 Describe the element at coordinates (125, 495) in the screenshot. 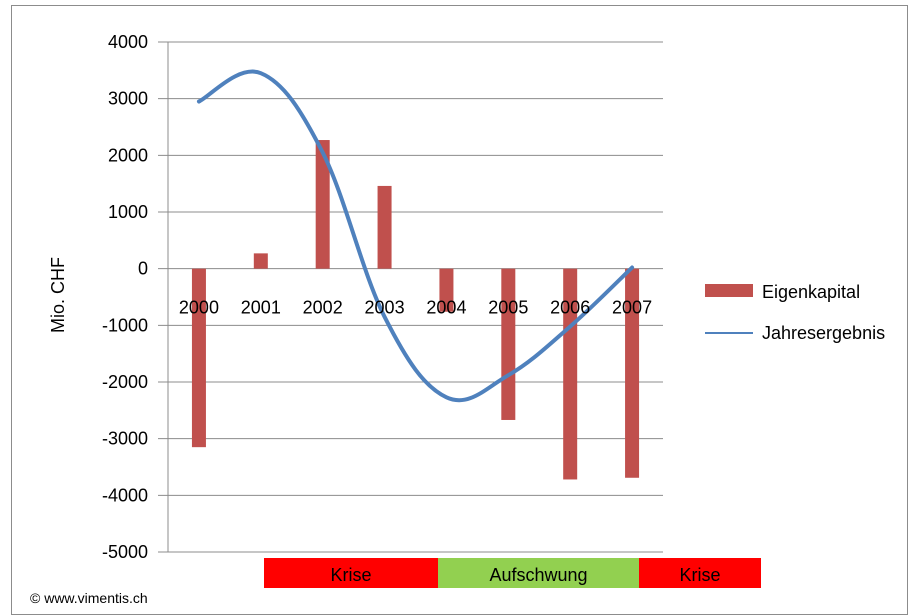

I see `y-tick-label: -4000` at that location.